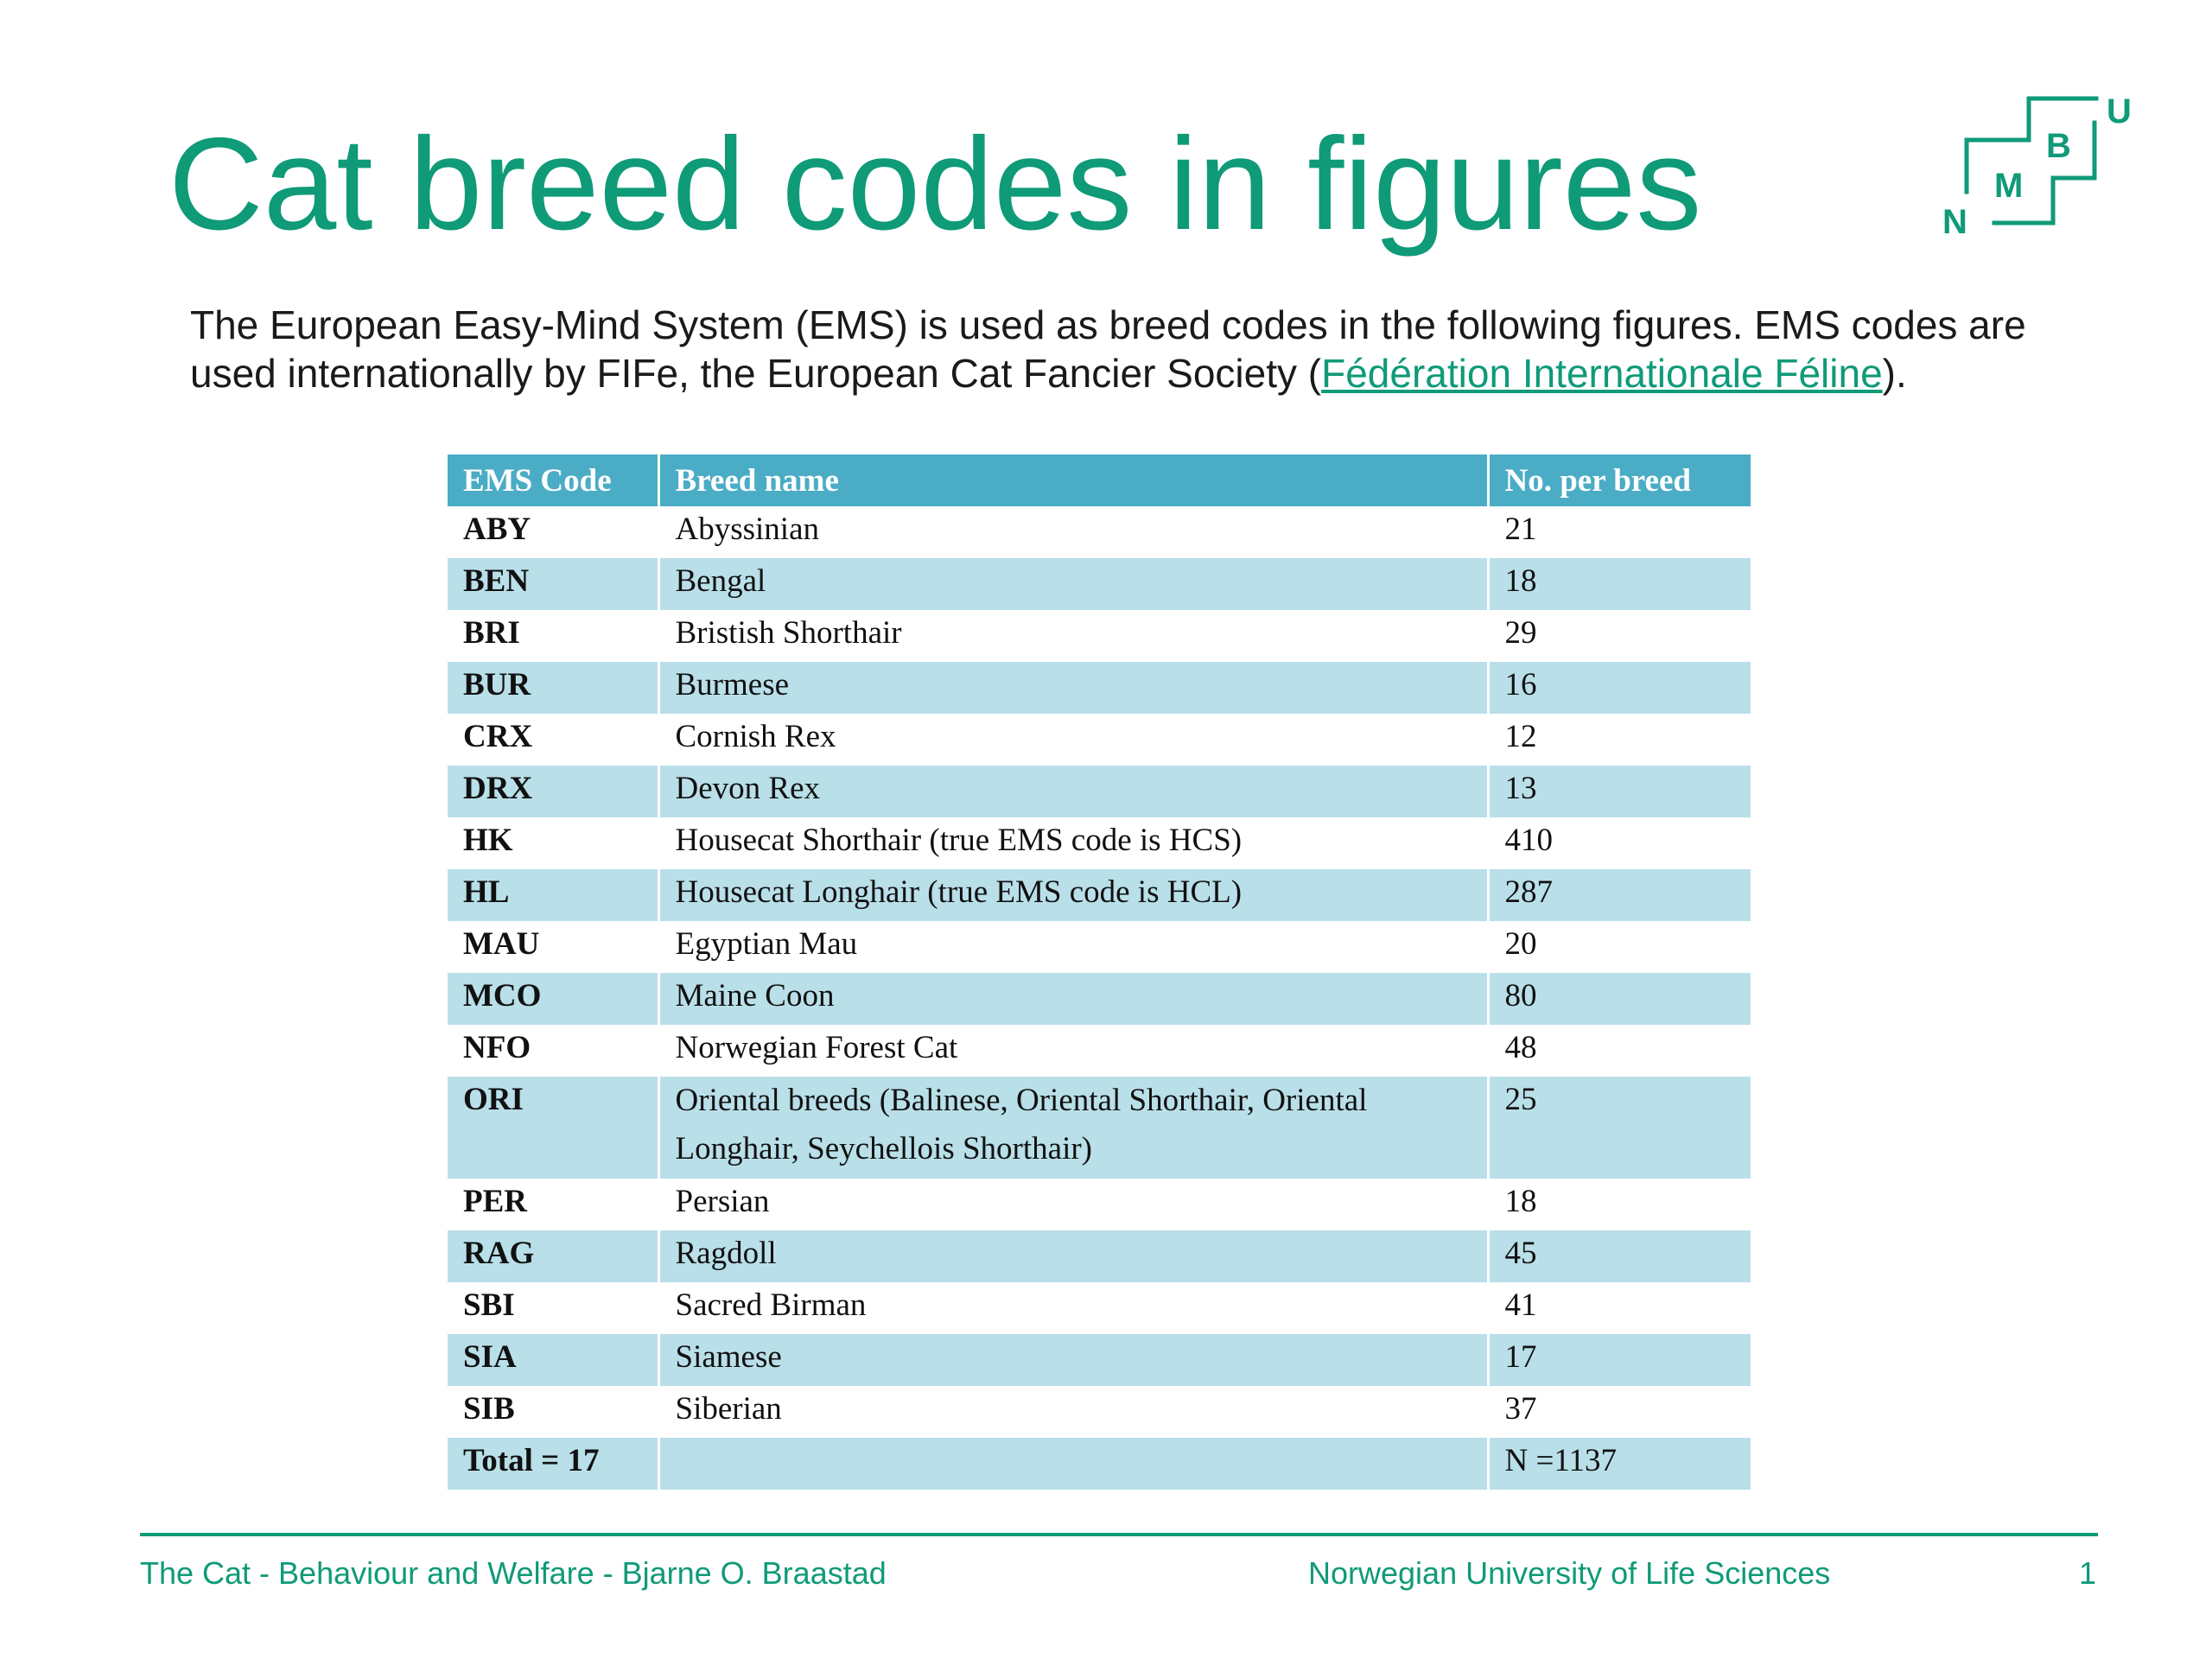 This screenshot has width=2212, height=1659. What do you see at coordinates (1074, 584) in the screenshot?
I see `breed-name-cell: Bengal` at bounding box center [1074, 584].